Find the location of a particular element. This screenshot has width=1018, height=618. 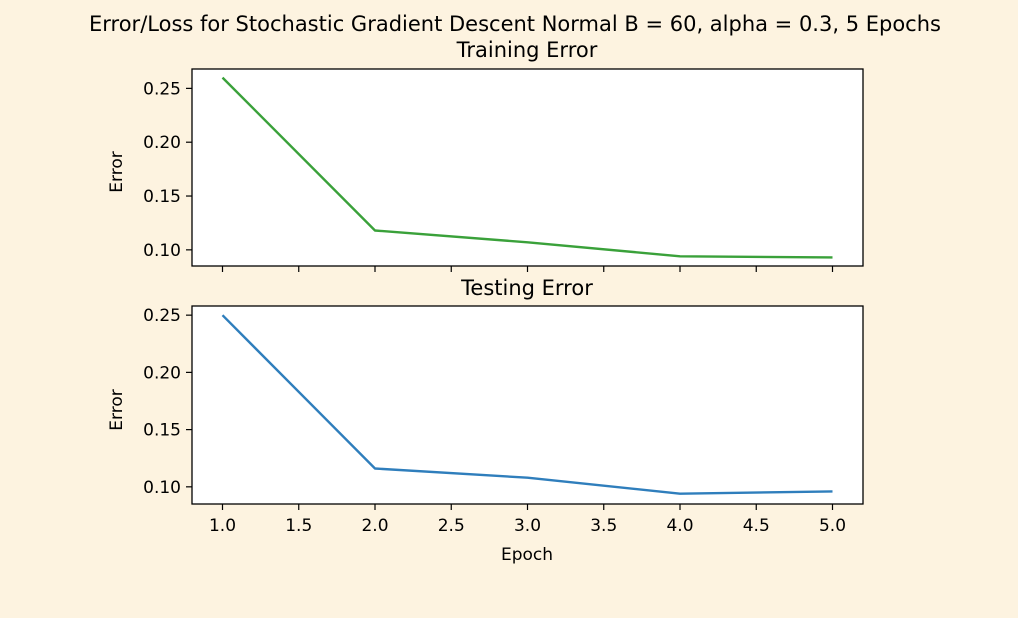

testing-x-axis-label: Epoch is located at coordinates (527, 555).